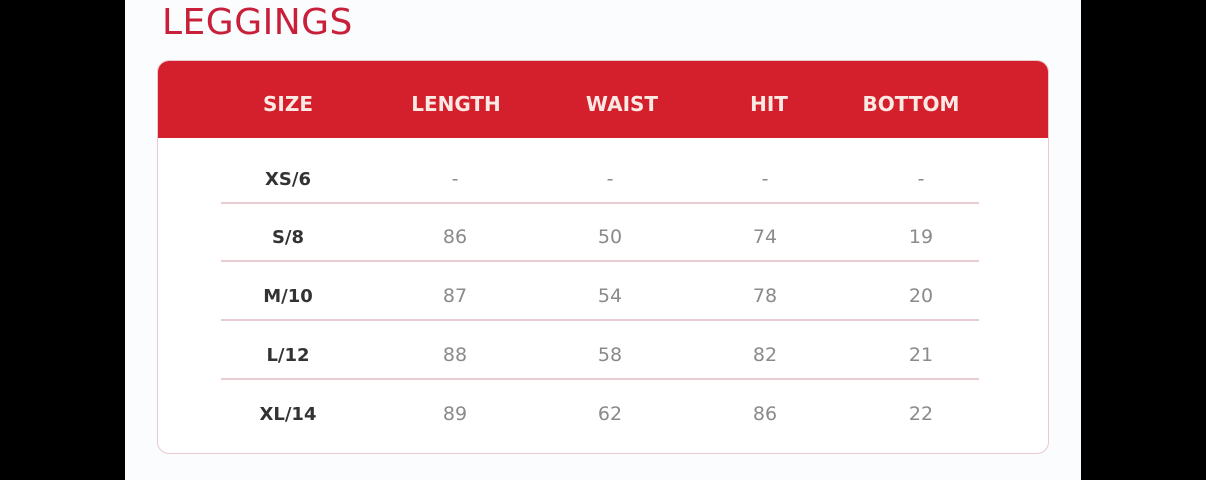 Image resolution: width=1206 pixels, height=480 pixels. What do you see at coordinates (288, 355) in the screenshot?
I see `size-cell: L/12` at bounding box center [288, 355].